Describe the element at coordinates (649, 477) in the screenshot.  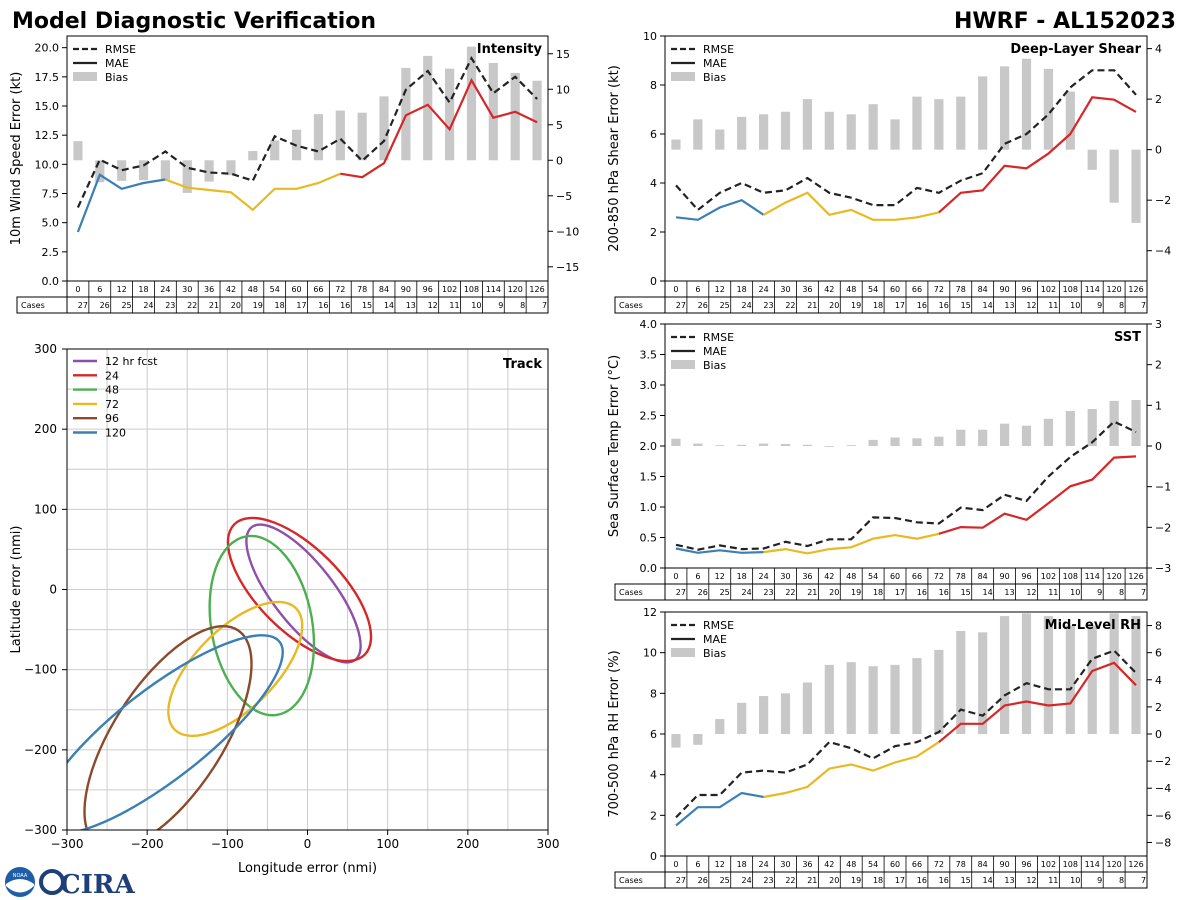
I see `y-tick-label: 1.5` at that location.